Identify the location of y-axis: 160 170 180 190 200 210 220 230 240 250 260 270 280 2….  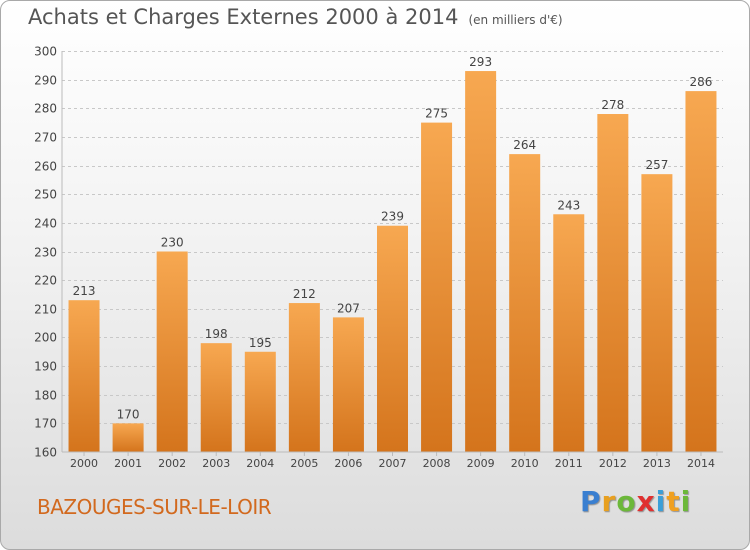
(48, 252).